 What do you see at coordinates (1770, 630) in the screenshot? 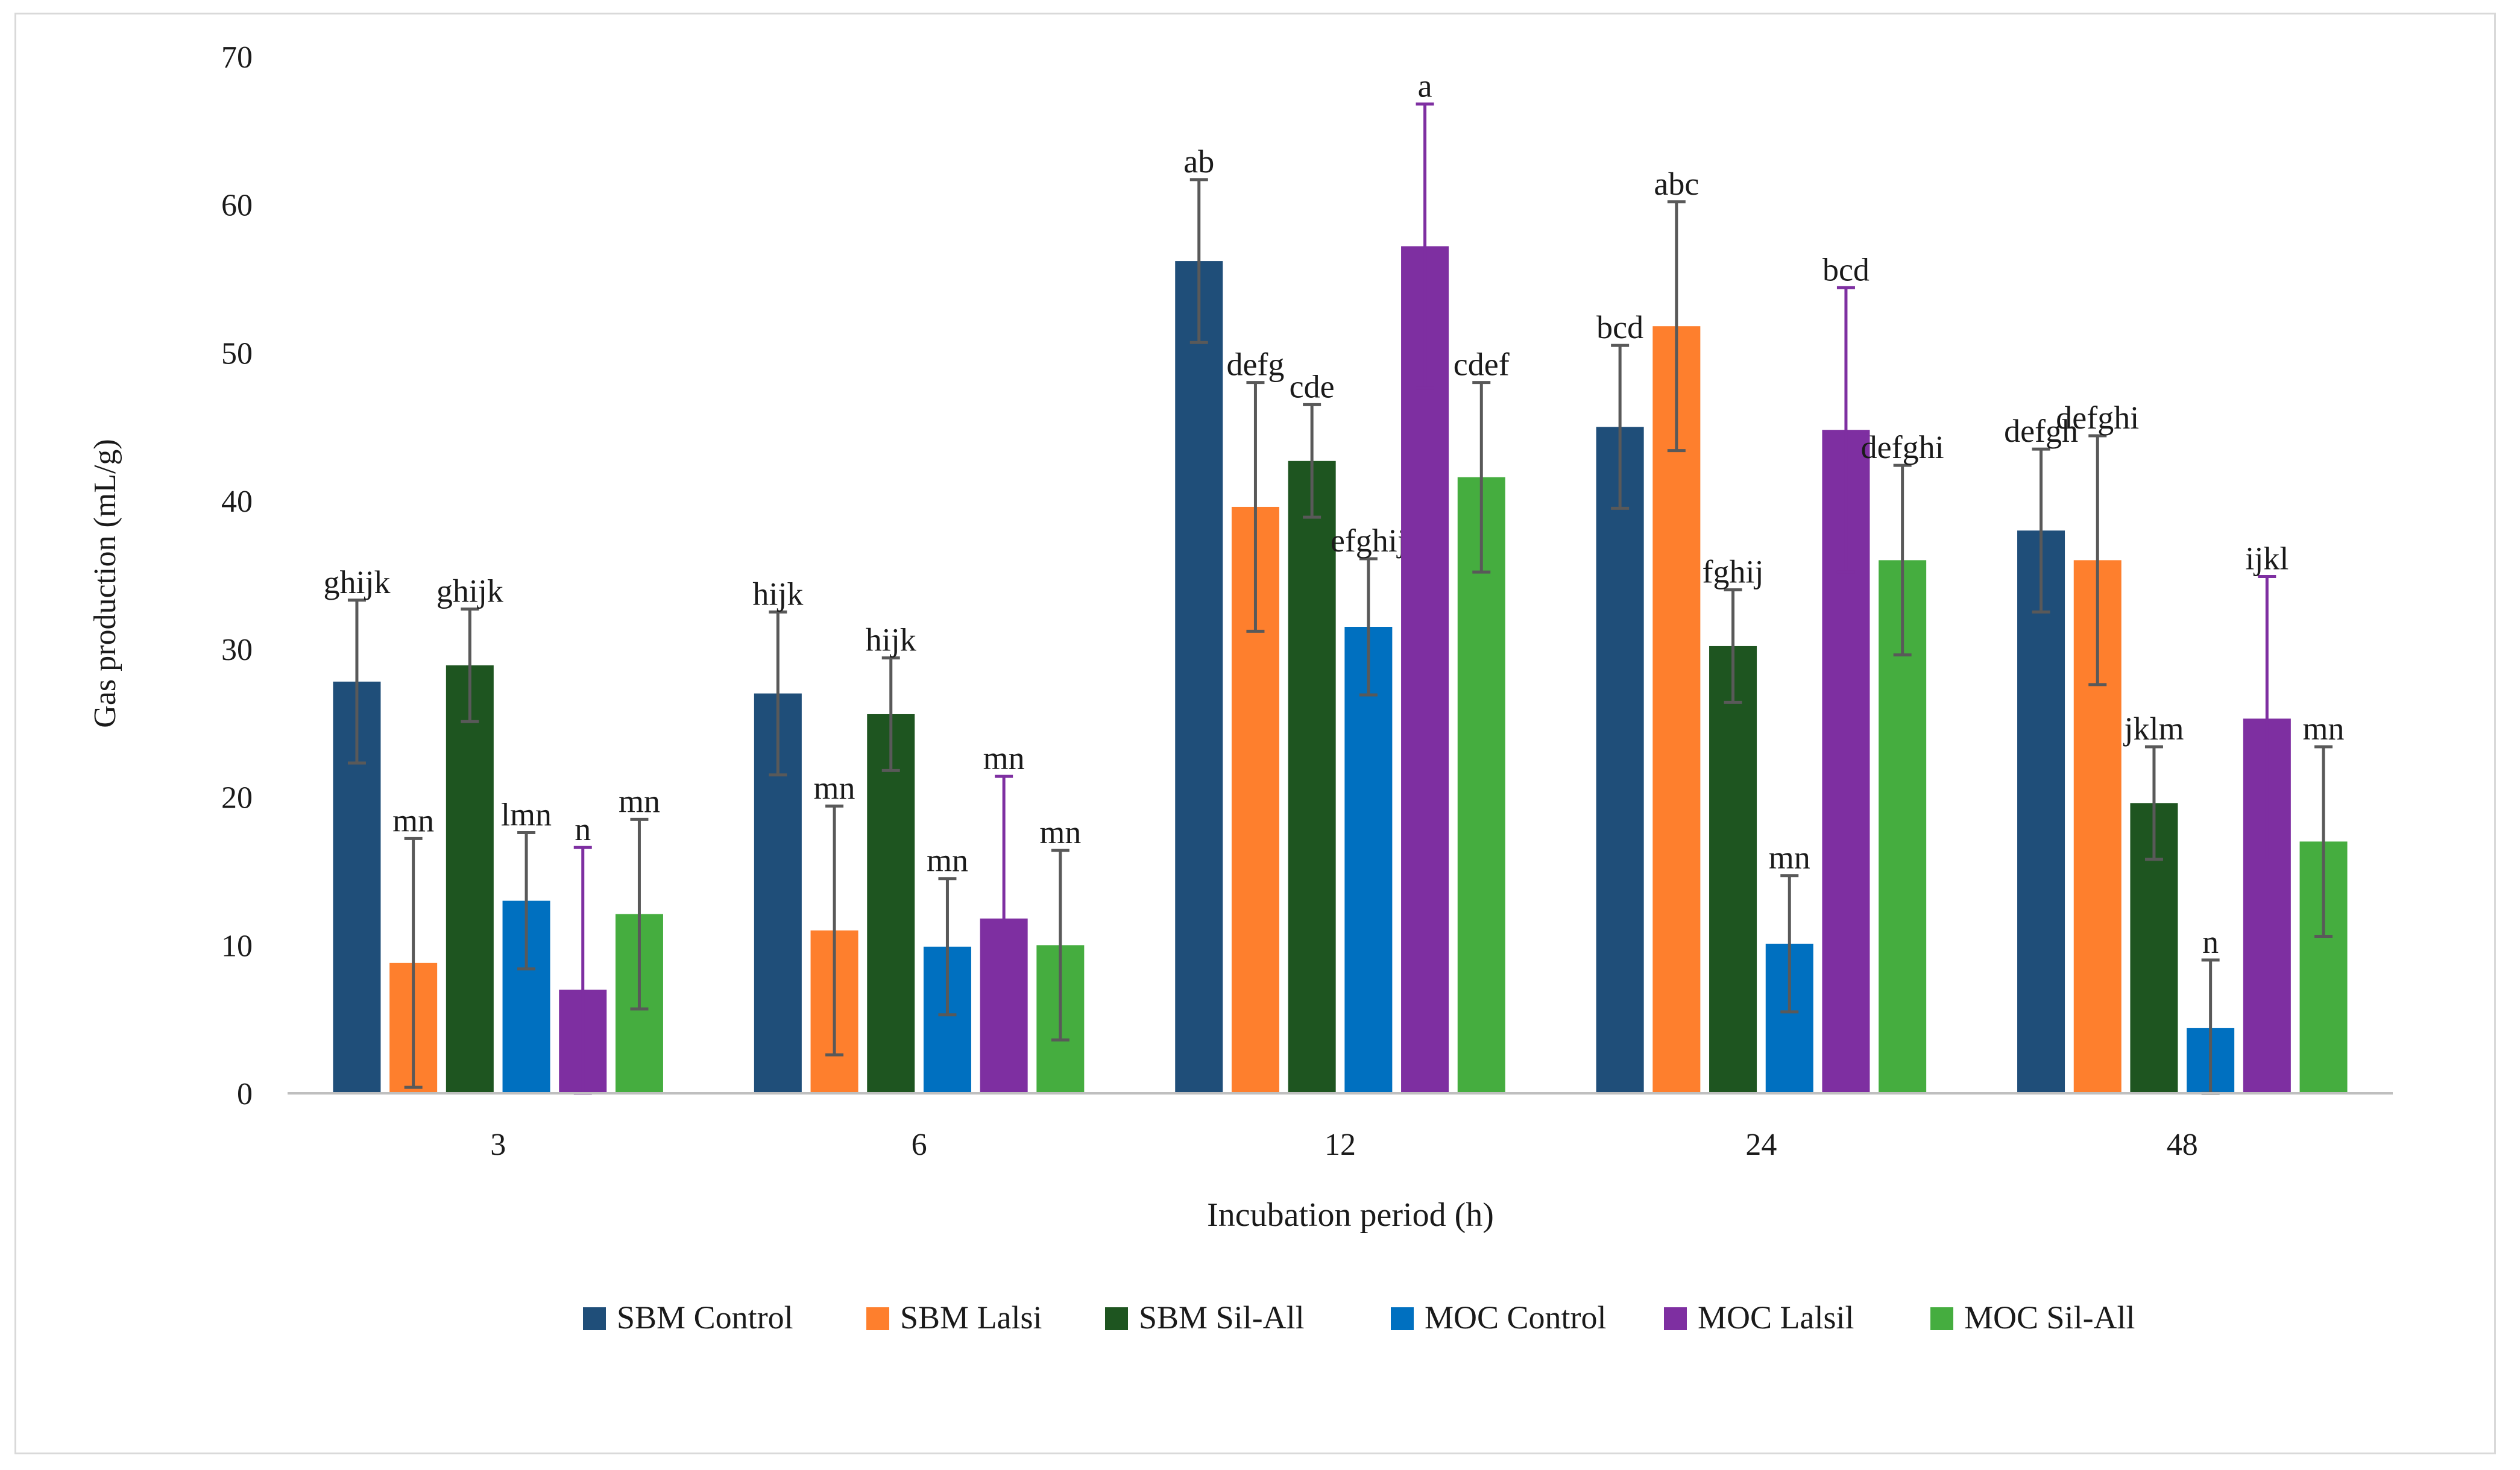
I see `bar-group-24: bcd abc fghij mn bcd defghi` at bounding box center [1770, 630].